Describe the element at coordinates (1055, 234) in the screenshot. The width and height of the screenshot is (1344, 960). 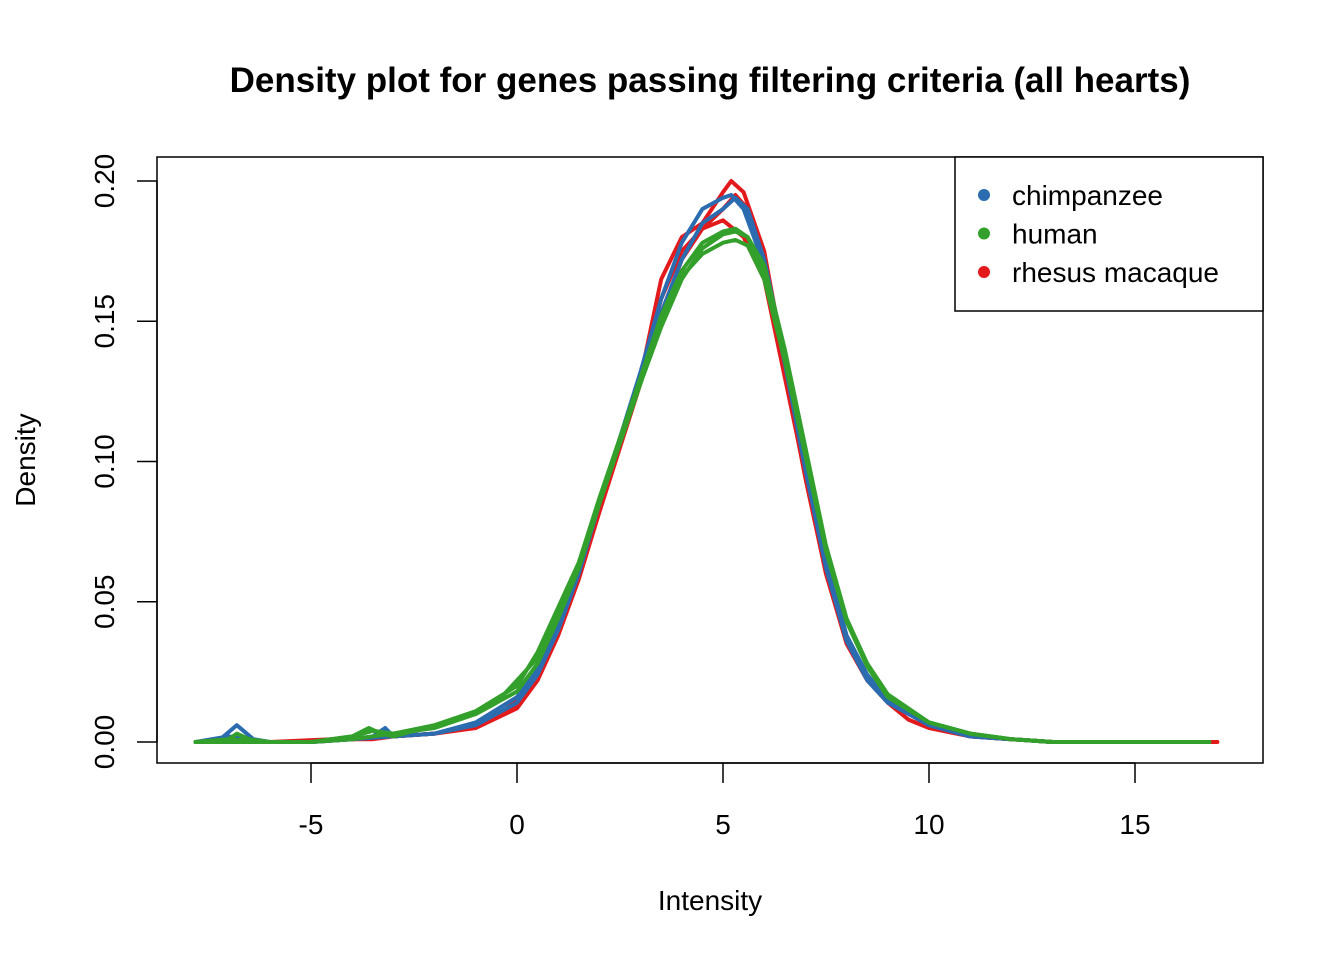
I see `legend-label-human: human` at that location.